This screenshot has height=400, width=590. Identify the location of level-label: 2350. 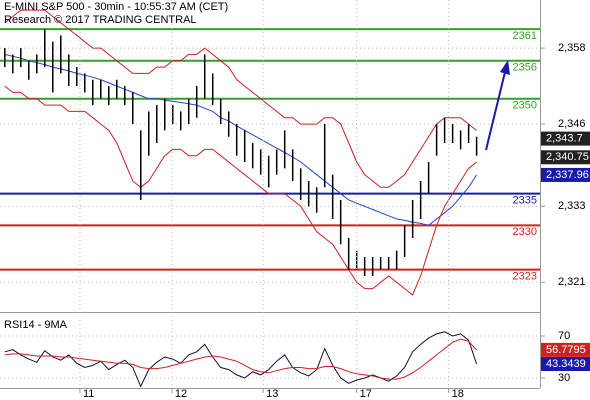
(525, 106).